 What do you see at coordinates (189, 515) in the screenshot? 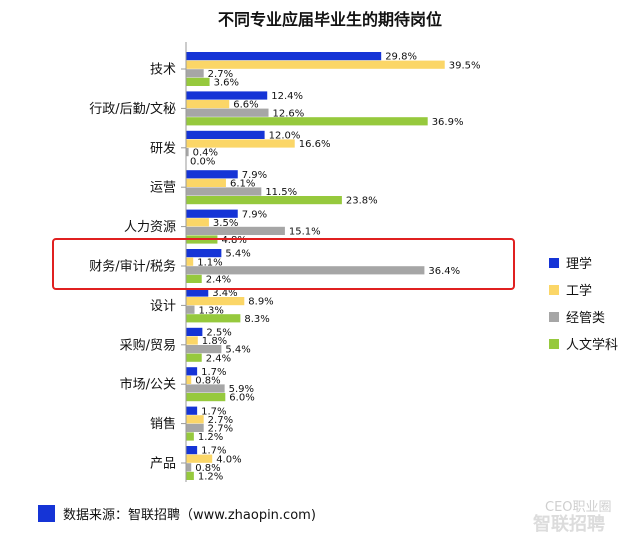
I see `source-text: 数据来源：智联招聘（www.zhaopin.com)` at bounding box center [189, 515].